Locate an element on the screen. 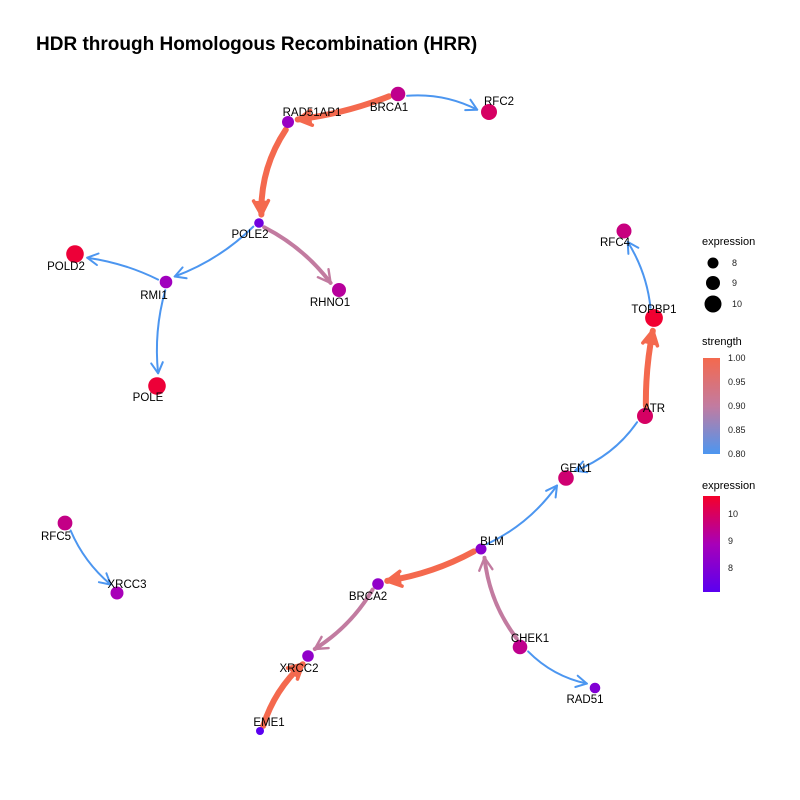  arrowhead-topbp1-rfc4 is located at coordinates (633, 247).